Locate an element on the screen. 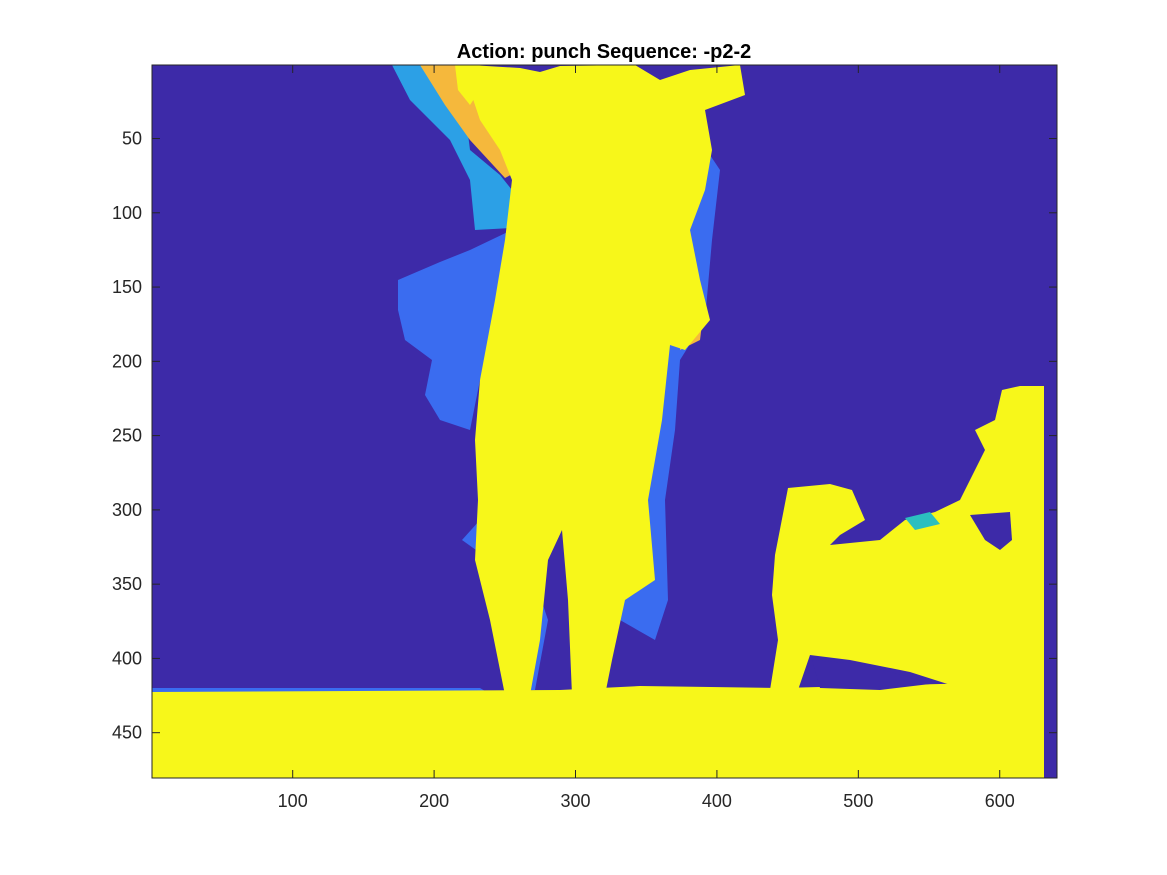  halo-left-arm is located at coordinates (459, 330).